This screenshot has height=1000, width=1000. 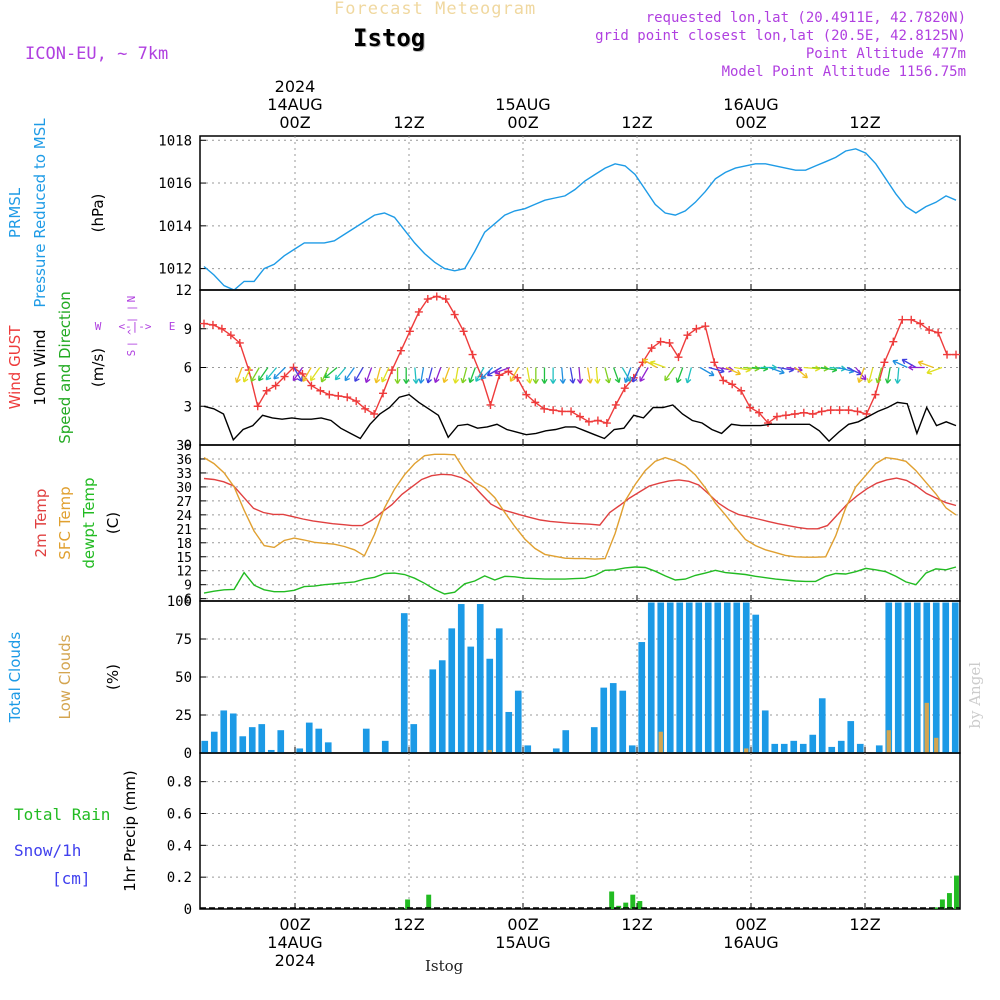 I want to click on bottom-time-label: 00Z, so click(x=750, y=924).